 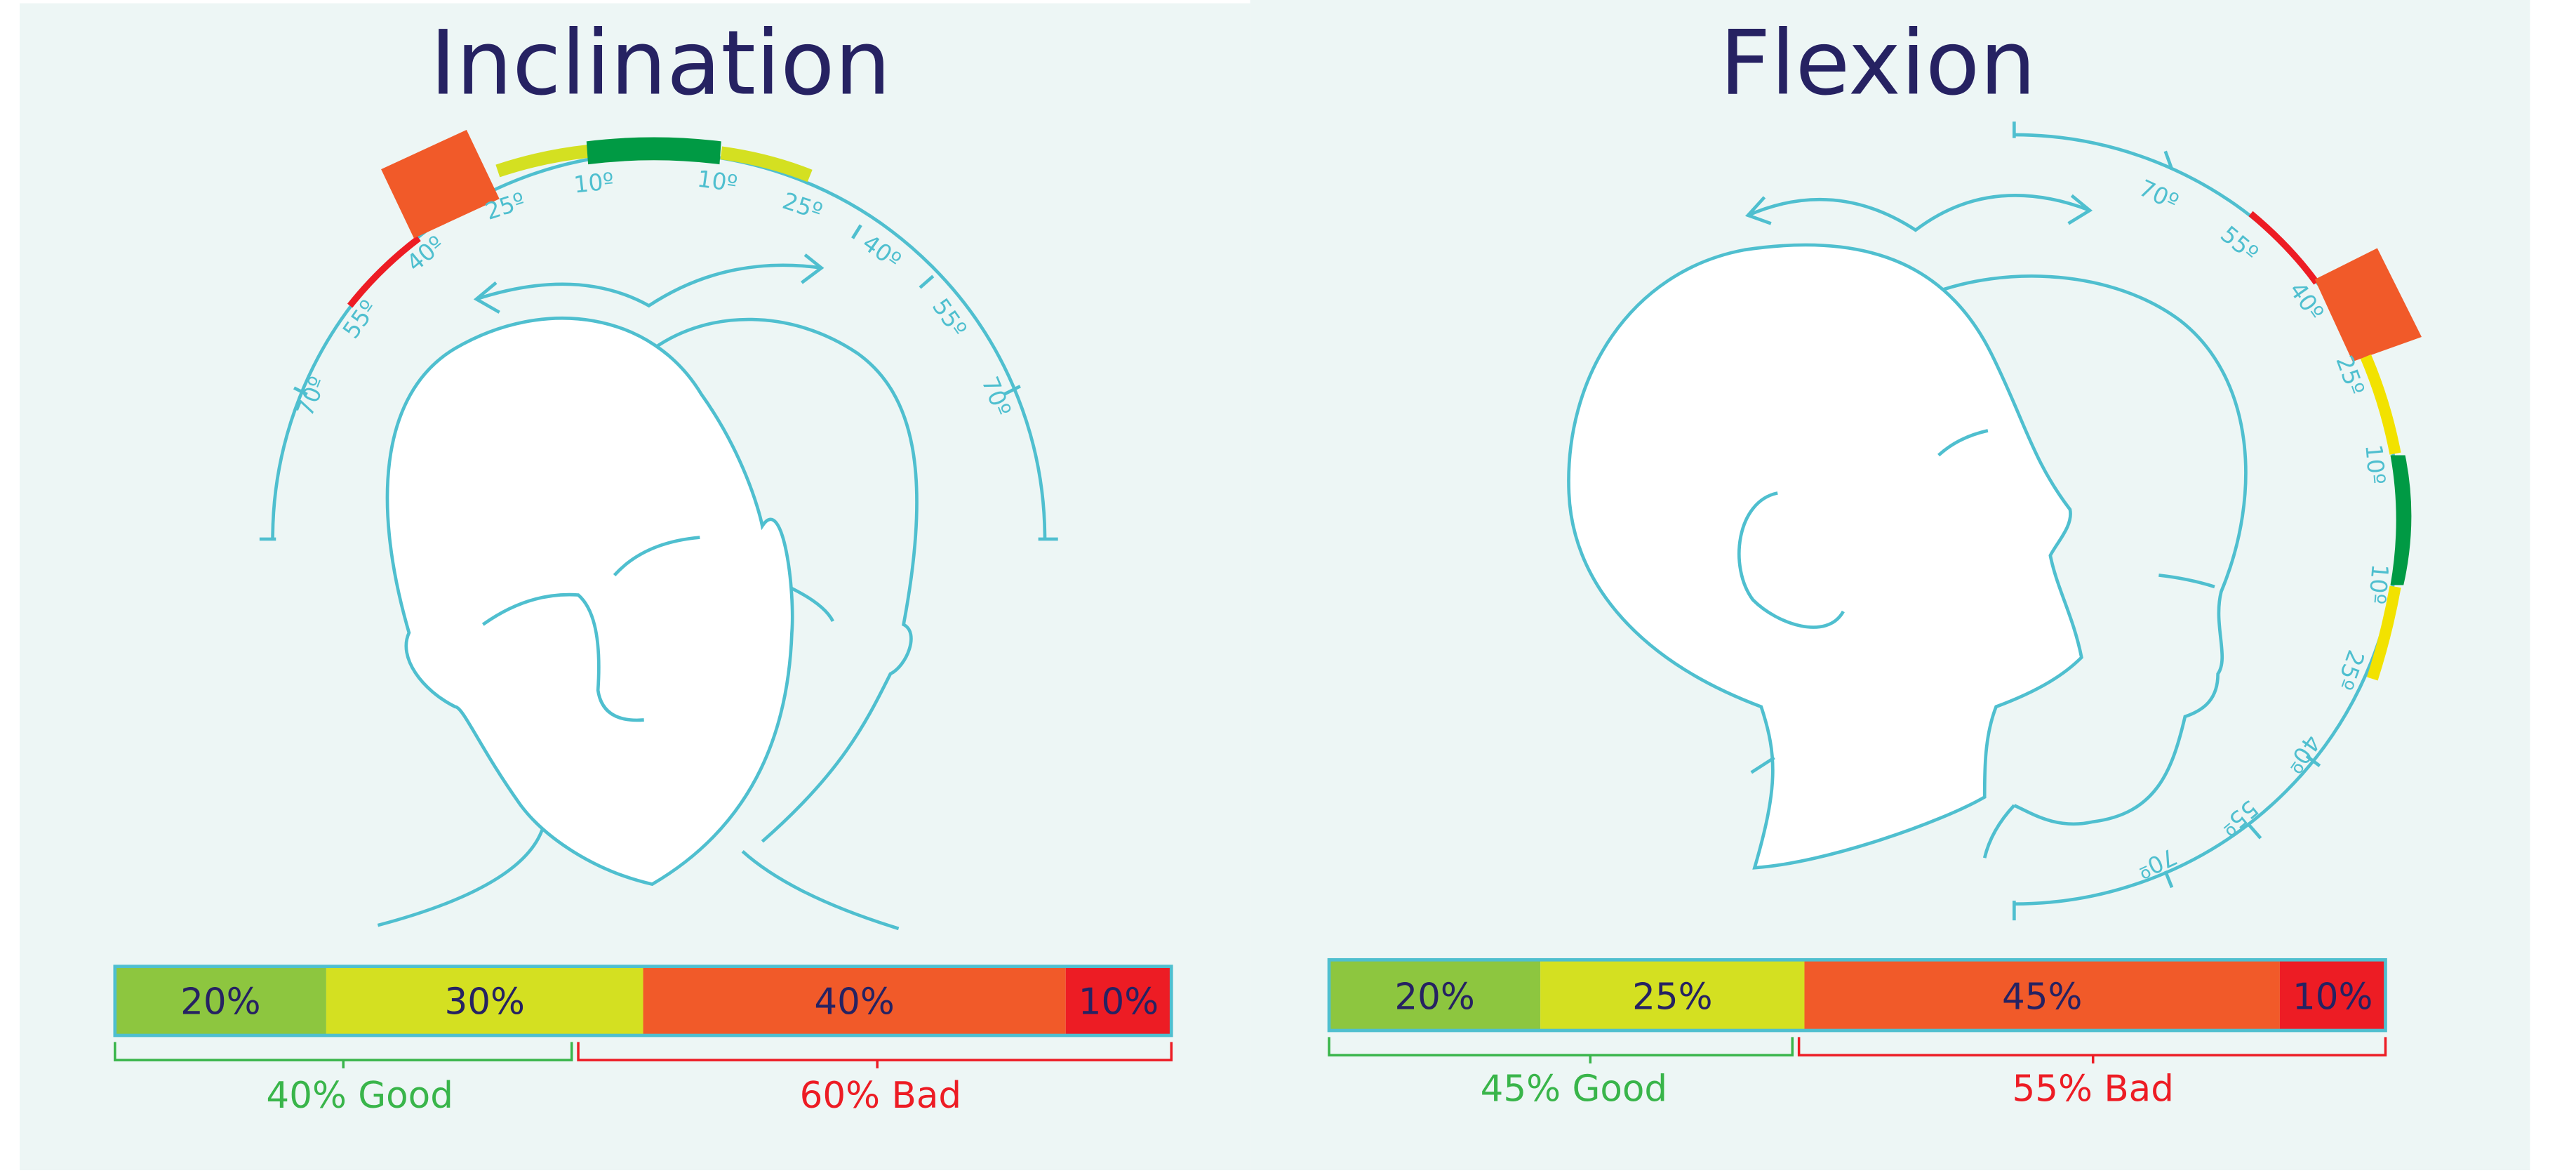 I want to click on flexion-bad-label: 55% Bad, so click(x=2093, y=1089).